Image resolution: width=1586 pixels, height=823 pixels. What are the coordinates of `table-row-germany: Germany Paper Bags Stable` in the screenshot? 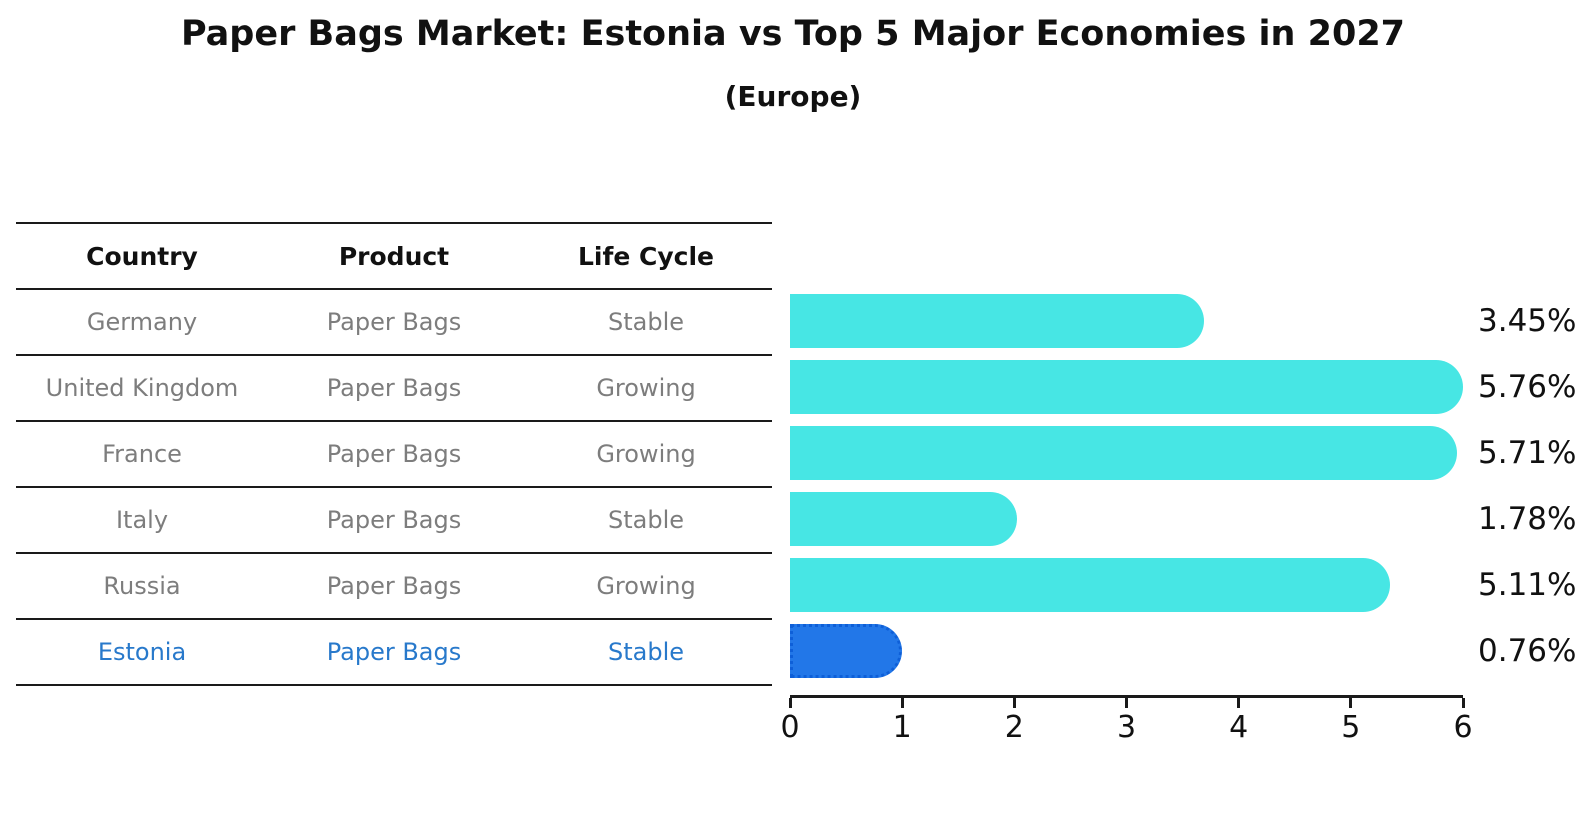 It's located at (394, 323).